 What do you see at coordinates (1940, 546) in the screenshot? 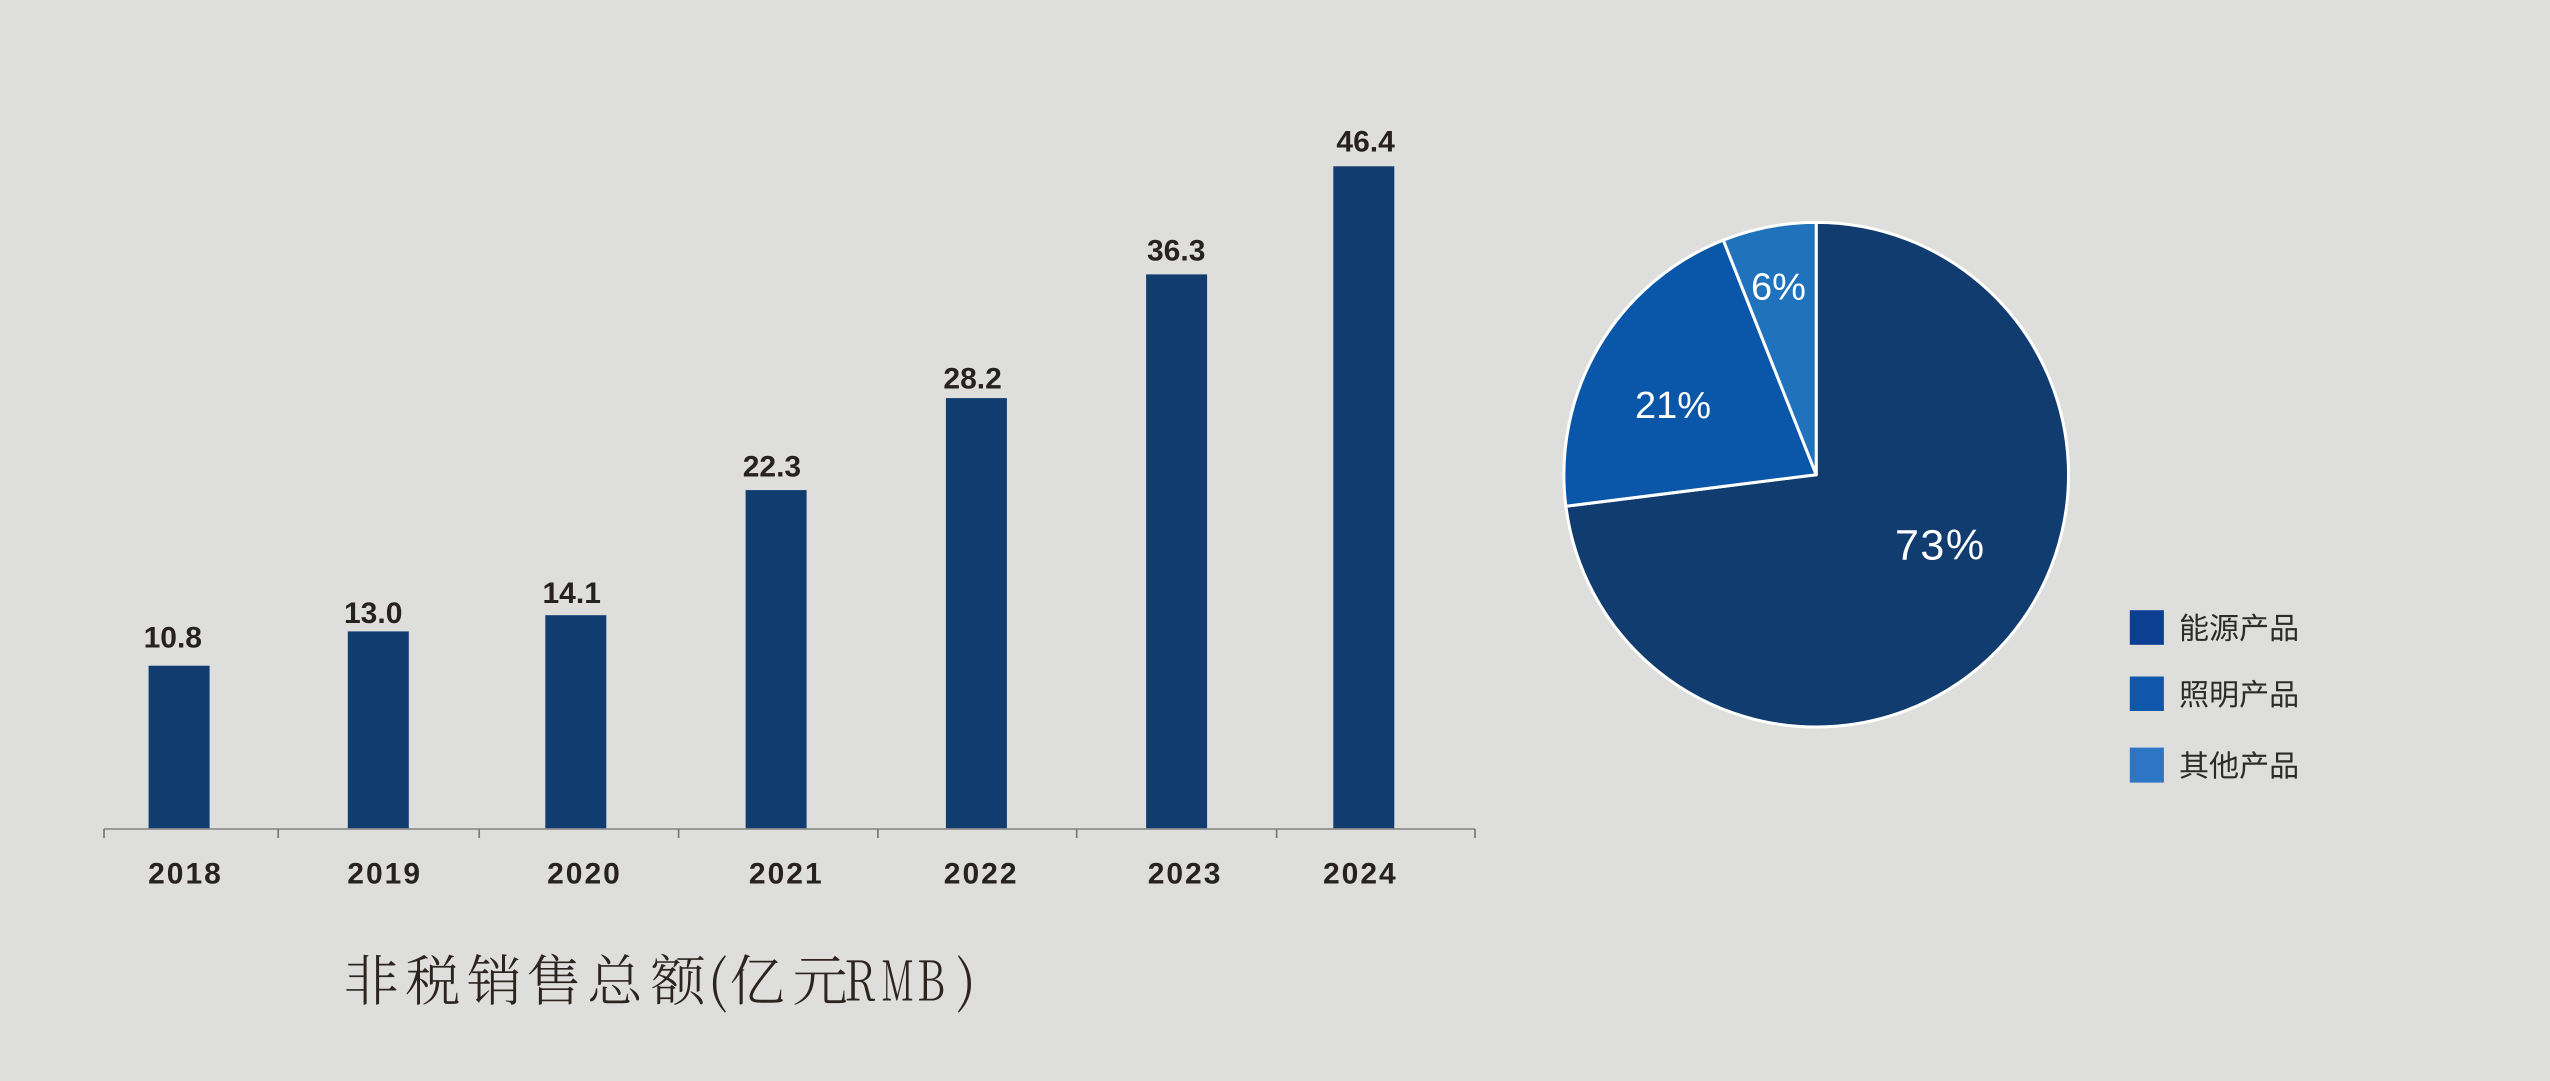
I see `svg-text: 73%` at bounding box center [1940, 546].